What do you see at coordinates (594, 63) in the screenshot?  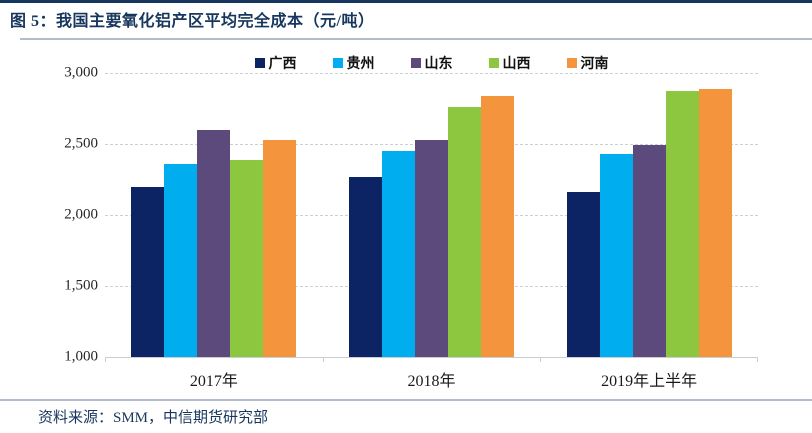 I see `legend-label: 河南` at bounding box center [594, 63].